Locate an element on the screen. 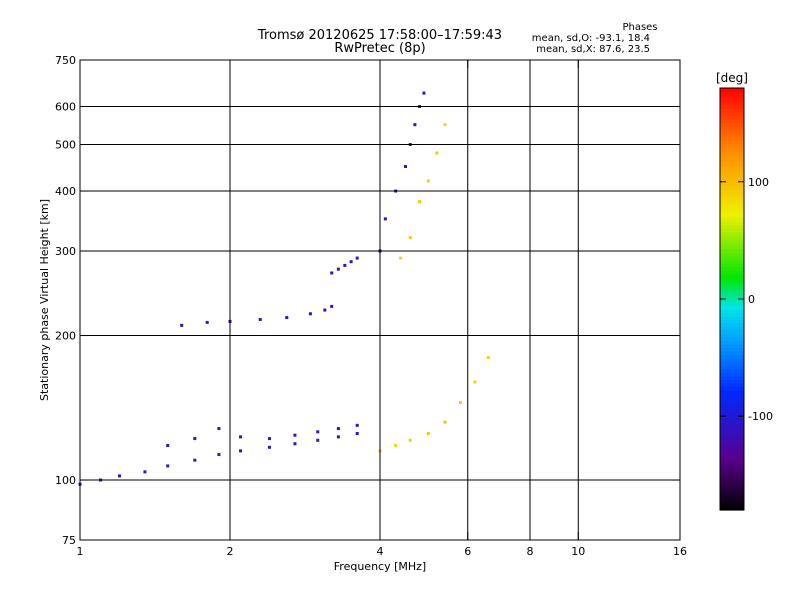  x-tick-label: 8 is located at coordinates (530, 551).